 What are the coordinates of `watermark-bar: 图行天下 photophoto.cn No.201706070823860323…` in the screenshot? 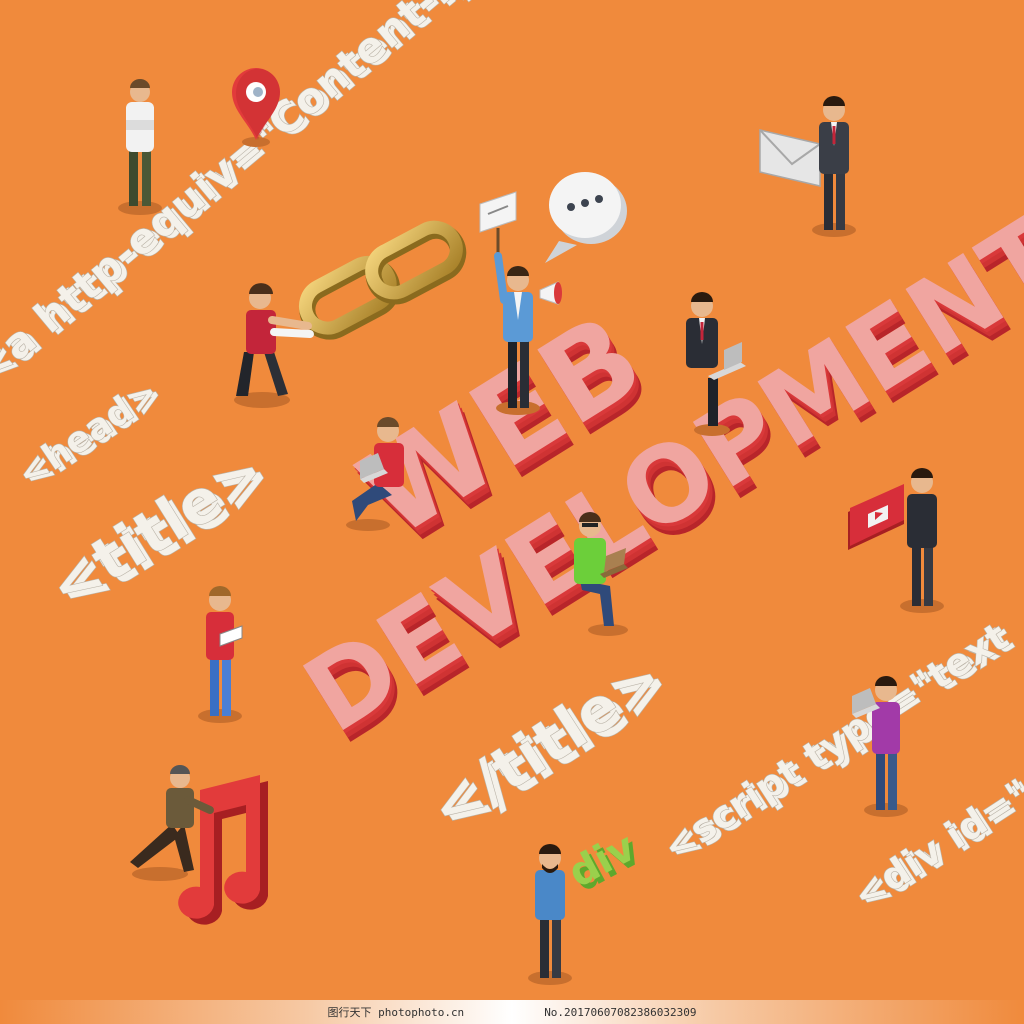 It's located at (512, 1012).